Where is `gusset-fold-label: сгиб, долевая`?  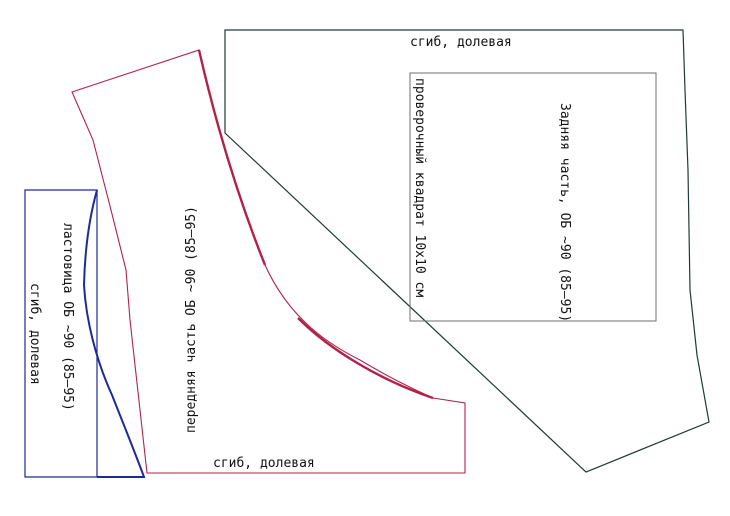 gusset-fold-label: сгиб, долевая is located at coordinates (34, 334).